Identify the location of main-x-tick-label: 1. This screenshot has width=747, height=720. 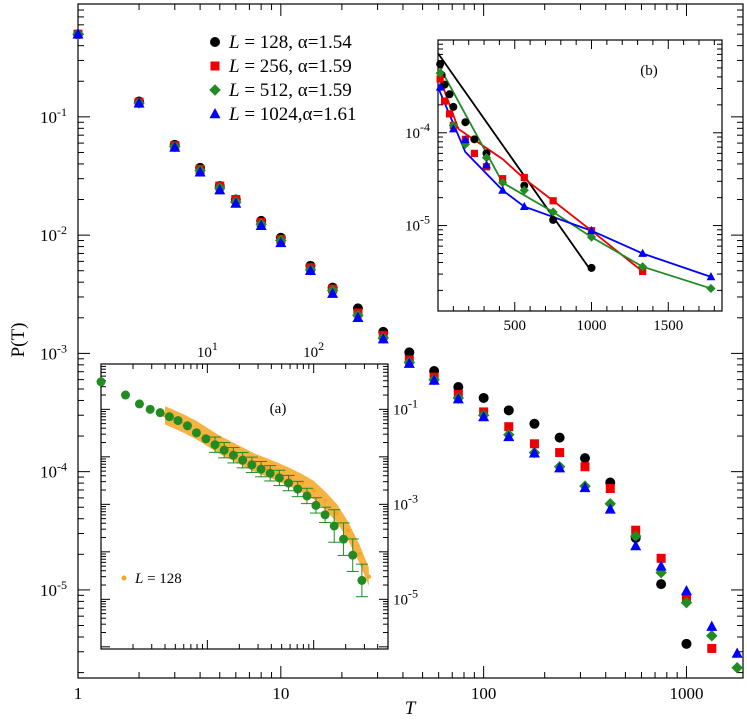
(78, 693).